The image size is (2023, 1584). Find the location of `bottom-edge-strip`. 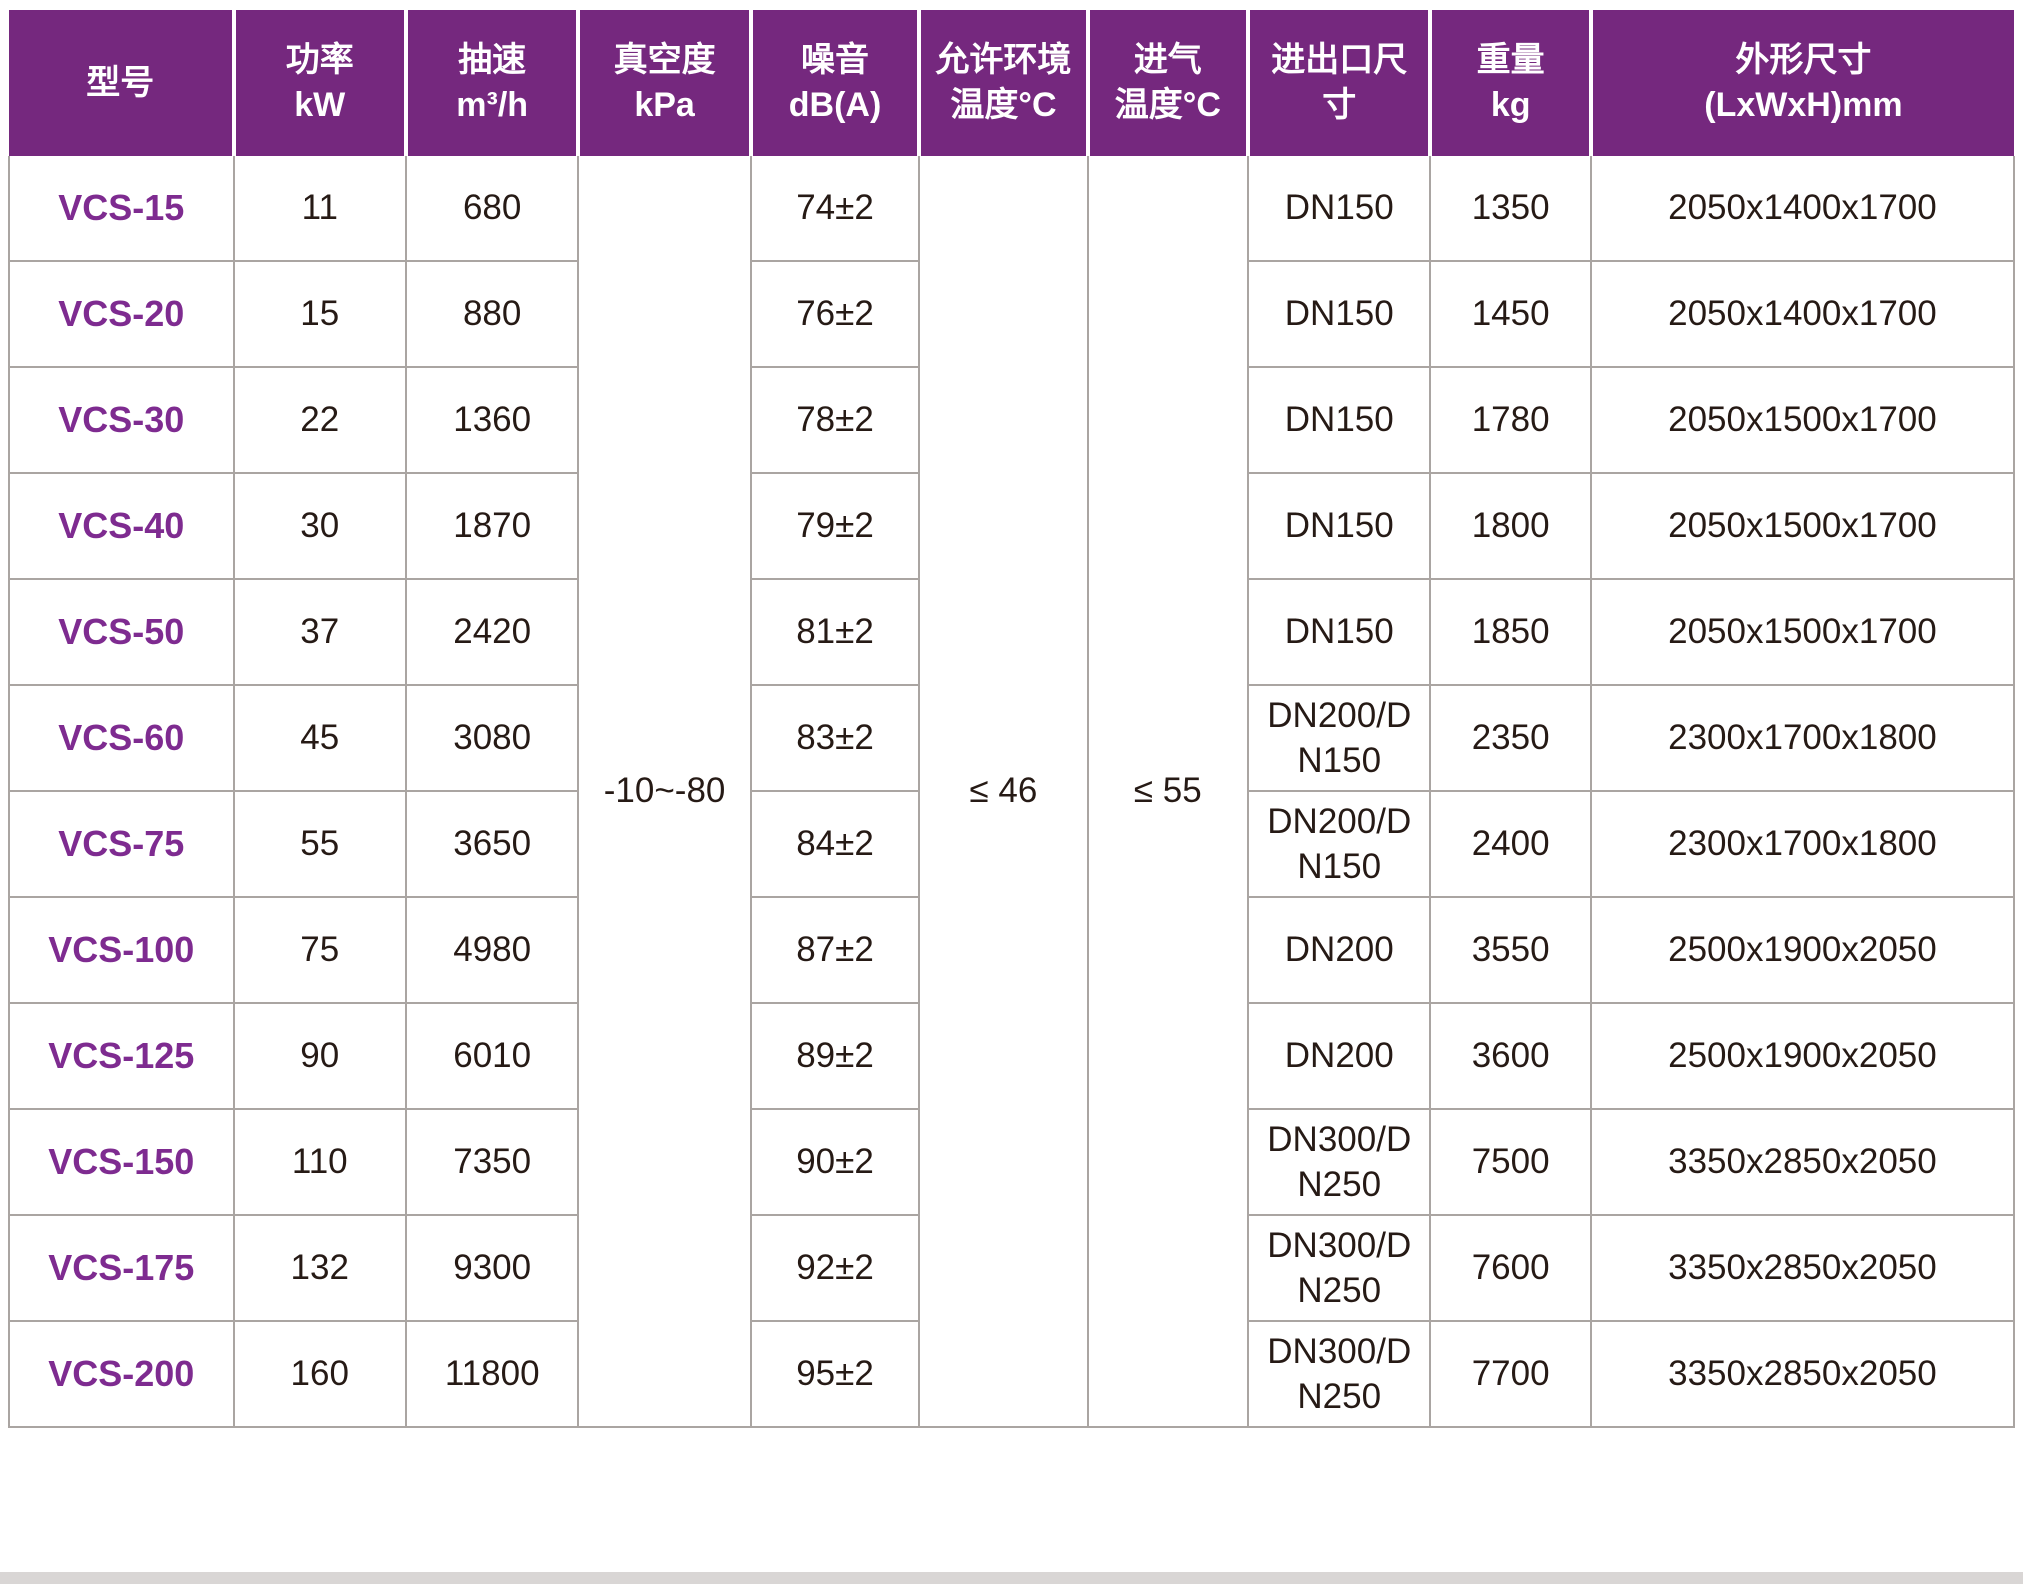

bottom-edge-strip is located at coordinates (1011, 1578).